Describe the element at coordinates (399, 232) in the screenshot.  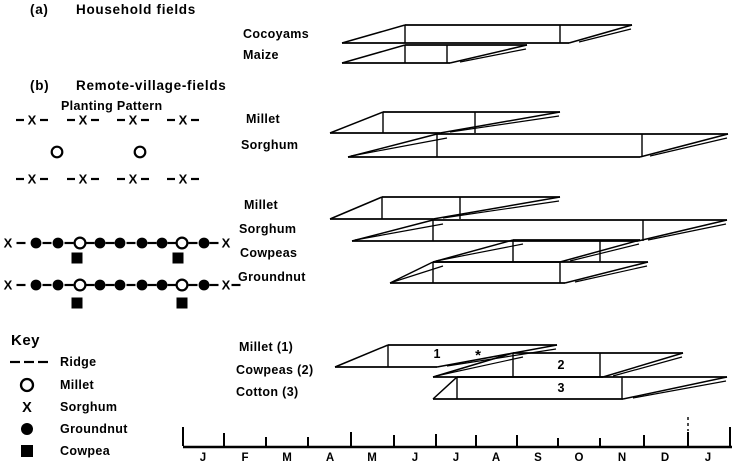
I see `village2-sorghum-bar-left-slant-double` at that location.